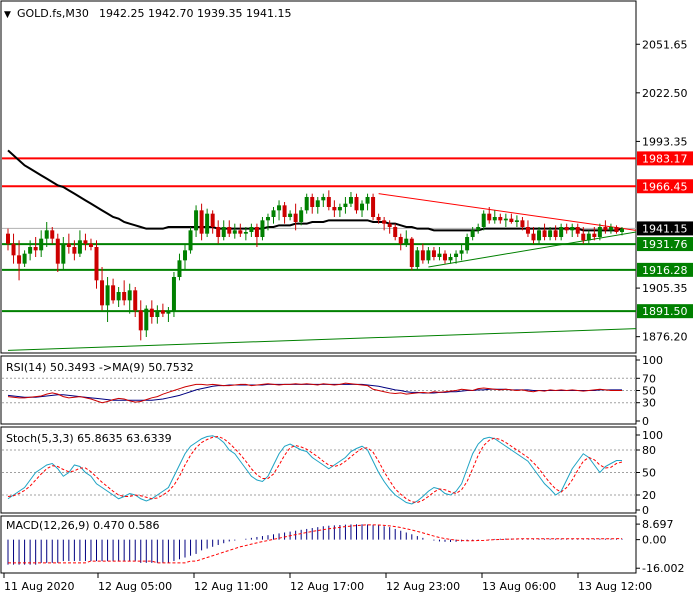 The width and height of the screenshot is (700, 604). What do you see at coordinates (665, 141) in the screenshot?
I see `price-tick-label: 1993.35` at bounding box center [665, 141].